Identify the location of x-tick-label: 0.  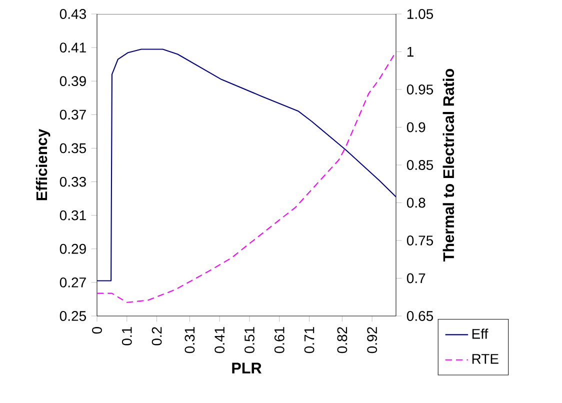
(97, 330).